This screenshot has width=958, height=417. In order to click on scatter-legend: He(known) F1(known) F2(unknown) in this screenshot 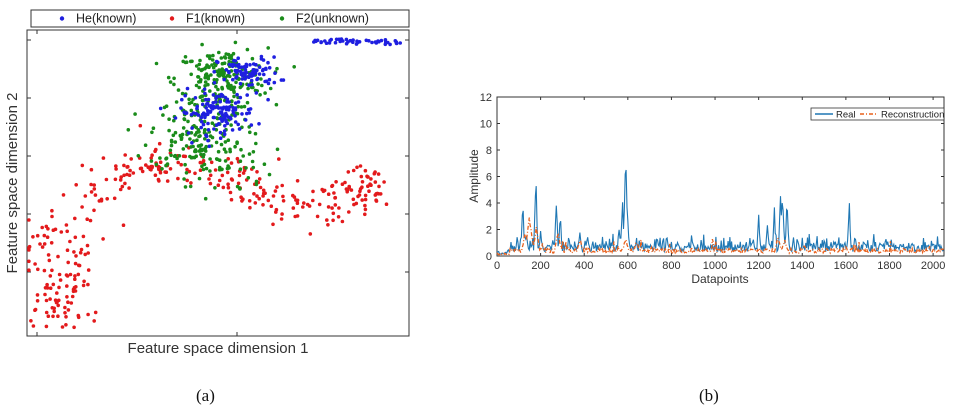, I will do `click(214, 19)`.